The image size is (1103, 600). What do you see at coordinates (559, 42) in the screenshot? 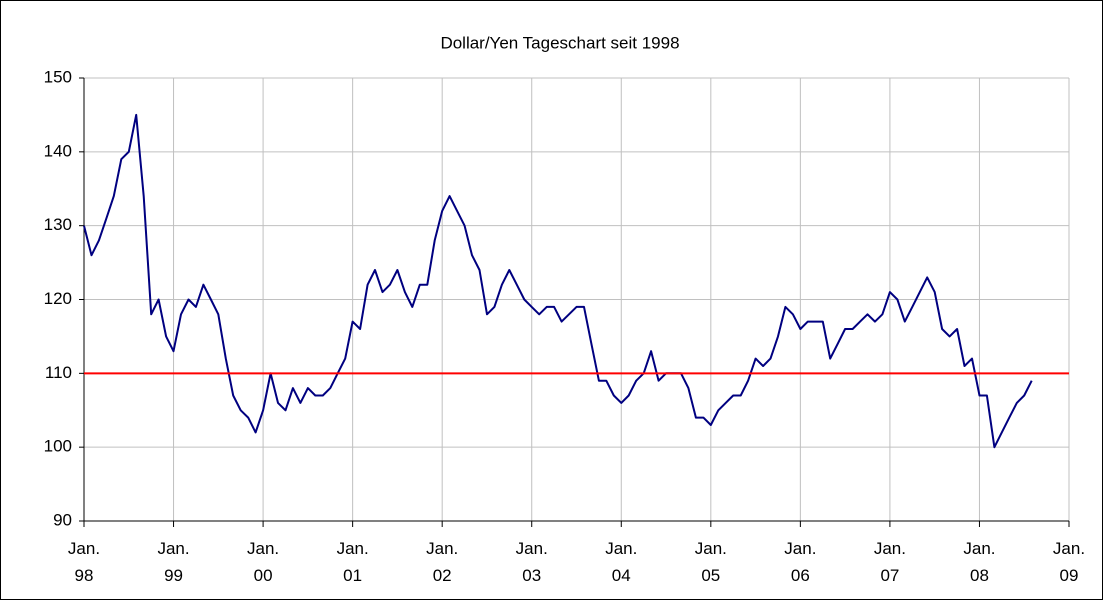
I see `chart-title: Dollar/Yen Tageschart seit 1998` at bounding box center [559, 42].